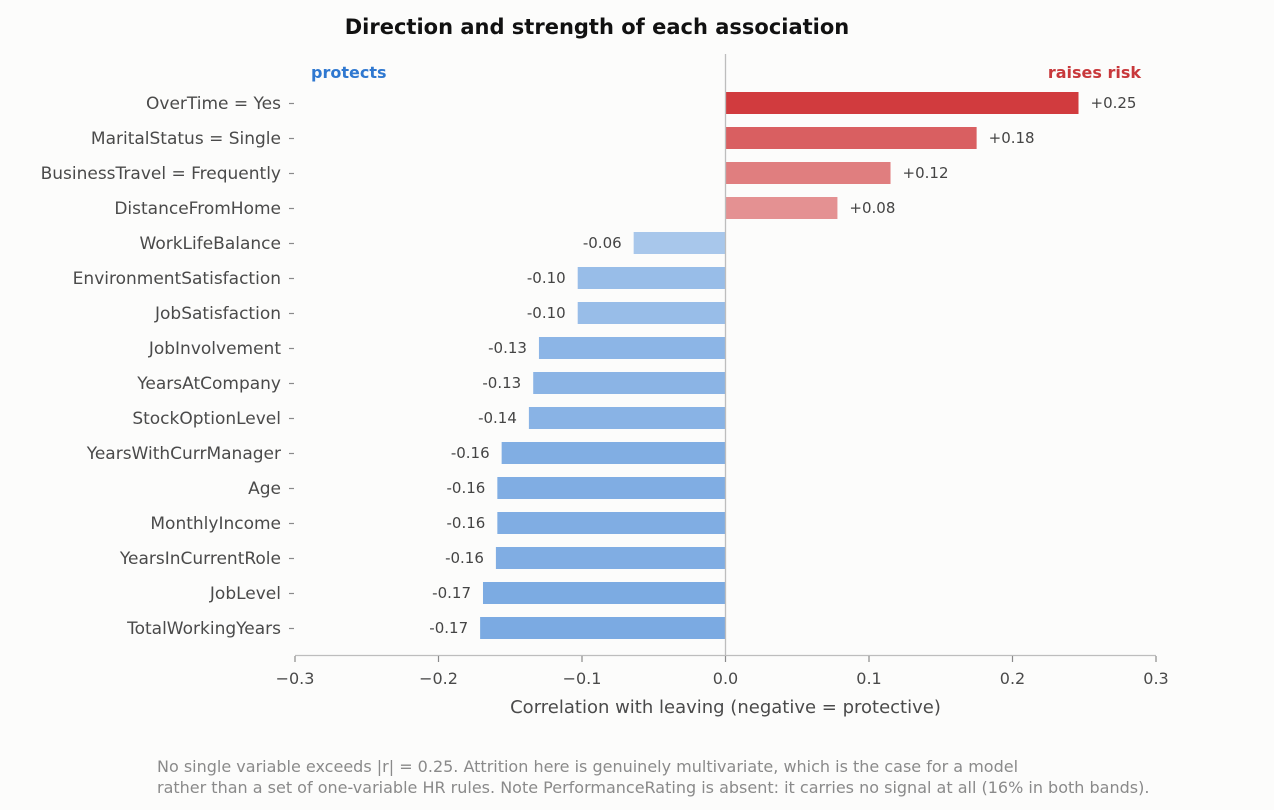 The image size is (1274, 810). Describe the element at coordinates (349, 72) in the screenshot. I see `protects-annotation: protects` at that location.